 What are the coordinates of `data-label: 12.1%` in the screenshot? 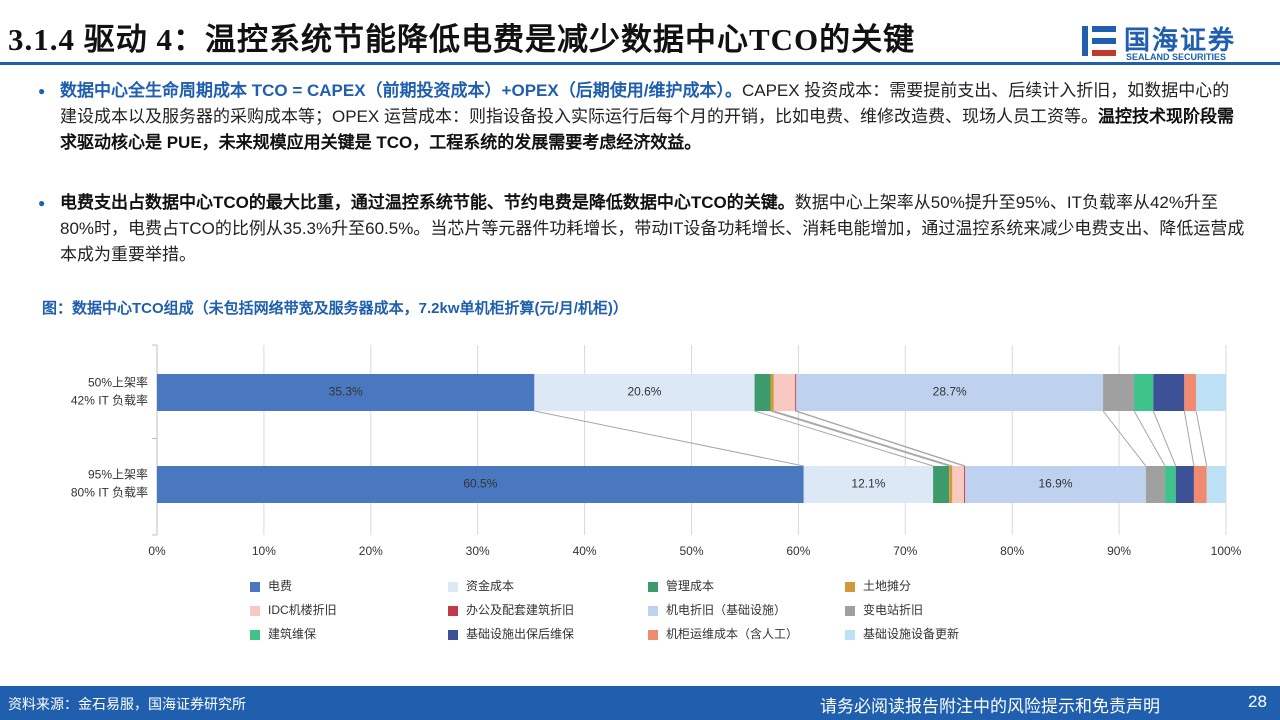 It's located at (868, 484).